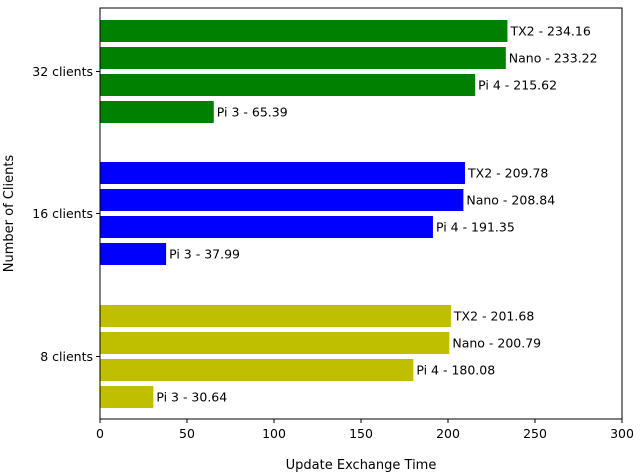 This screenshot has height=474, width=640. I want to click on y-axis-ticks: 32 clients 16 clients 8 clients, so click(66, 214).